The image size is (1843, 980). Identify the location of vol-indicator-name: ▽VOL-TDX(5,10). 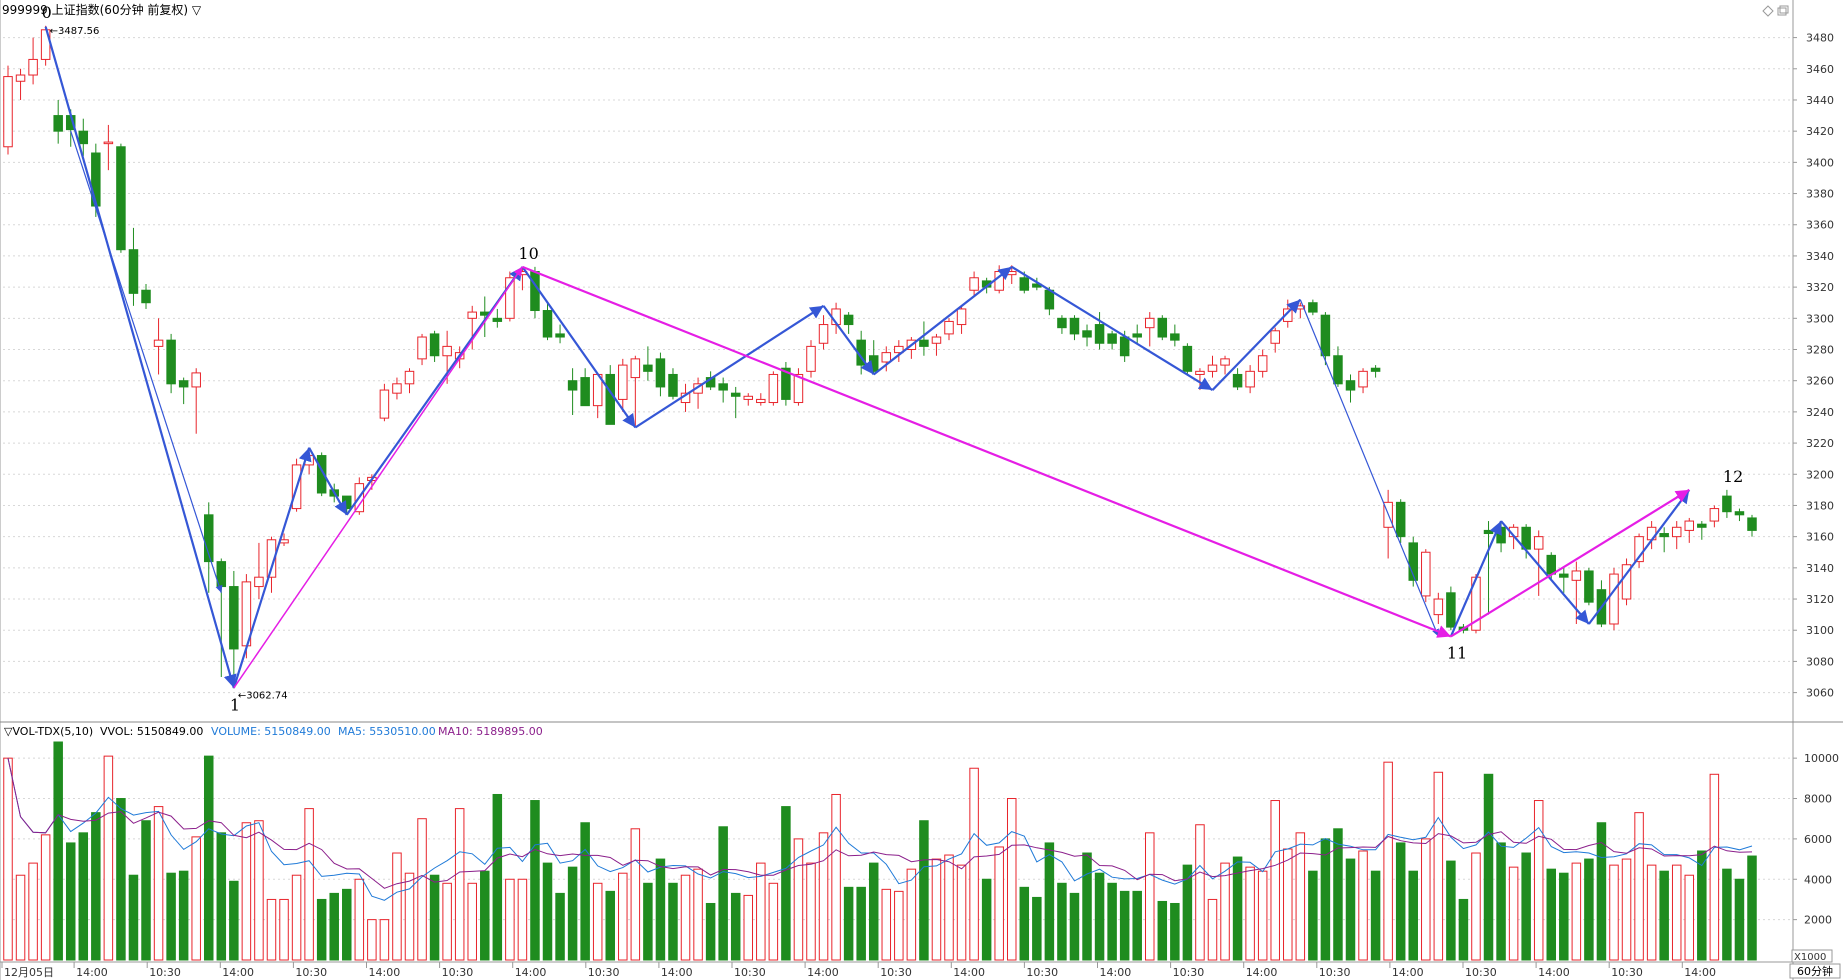
(48, 731).